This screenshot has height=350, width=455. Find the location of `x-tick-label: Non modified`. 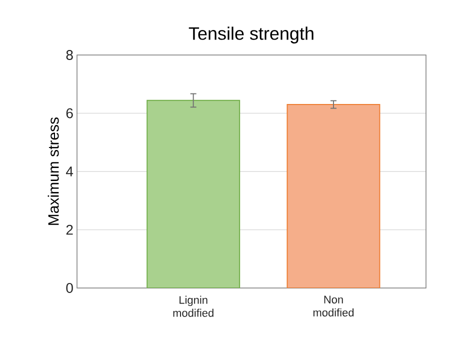

x-tick-label: Non modified is located at coordinates (333, 306).